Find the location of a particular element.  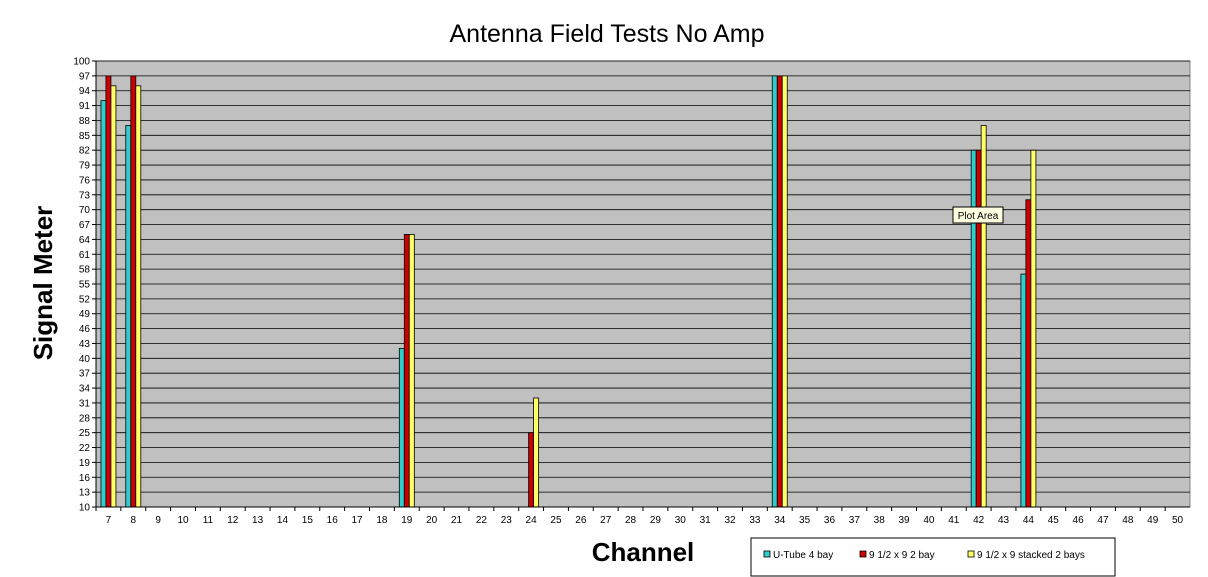

x-tick-label: 48 is located at coordinates (1128, 520).